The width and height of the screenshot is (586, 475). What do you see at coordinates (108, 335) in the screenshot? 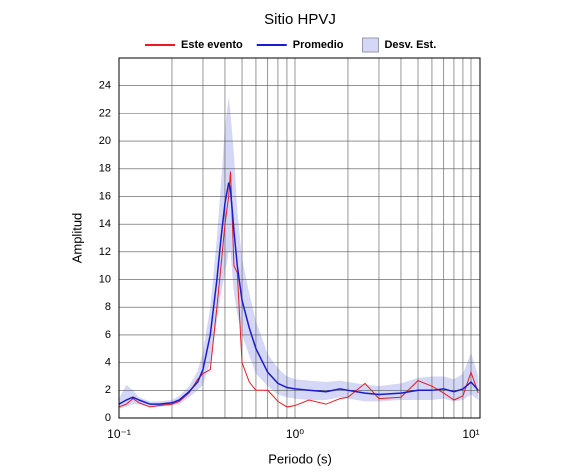
I see `y-tick-label: 6` at bounding box center [108, 335].